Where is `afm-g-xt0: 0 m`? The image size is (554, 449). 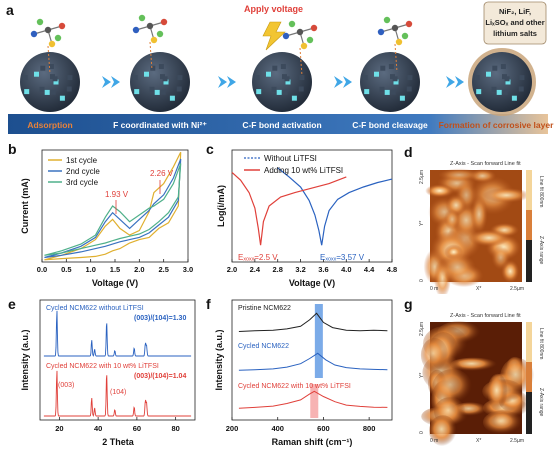 afm-g-xt0: 0 m is located at coordinates (434, 441).